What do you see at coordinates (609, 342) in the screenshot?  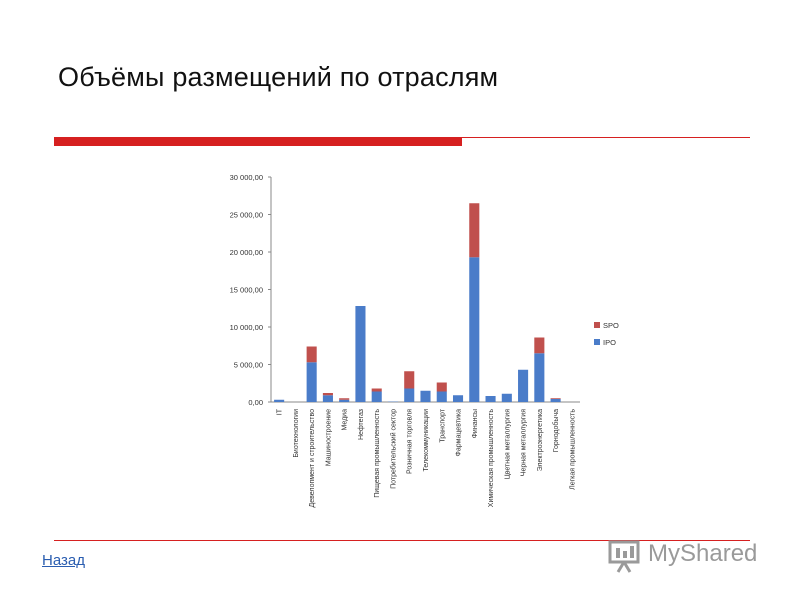 I see `legend-label-ipo: IPO` at bounding box center [609, 342].